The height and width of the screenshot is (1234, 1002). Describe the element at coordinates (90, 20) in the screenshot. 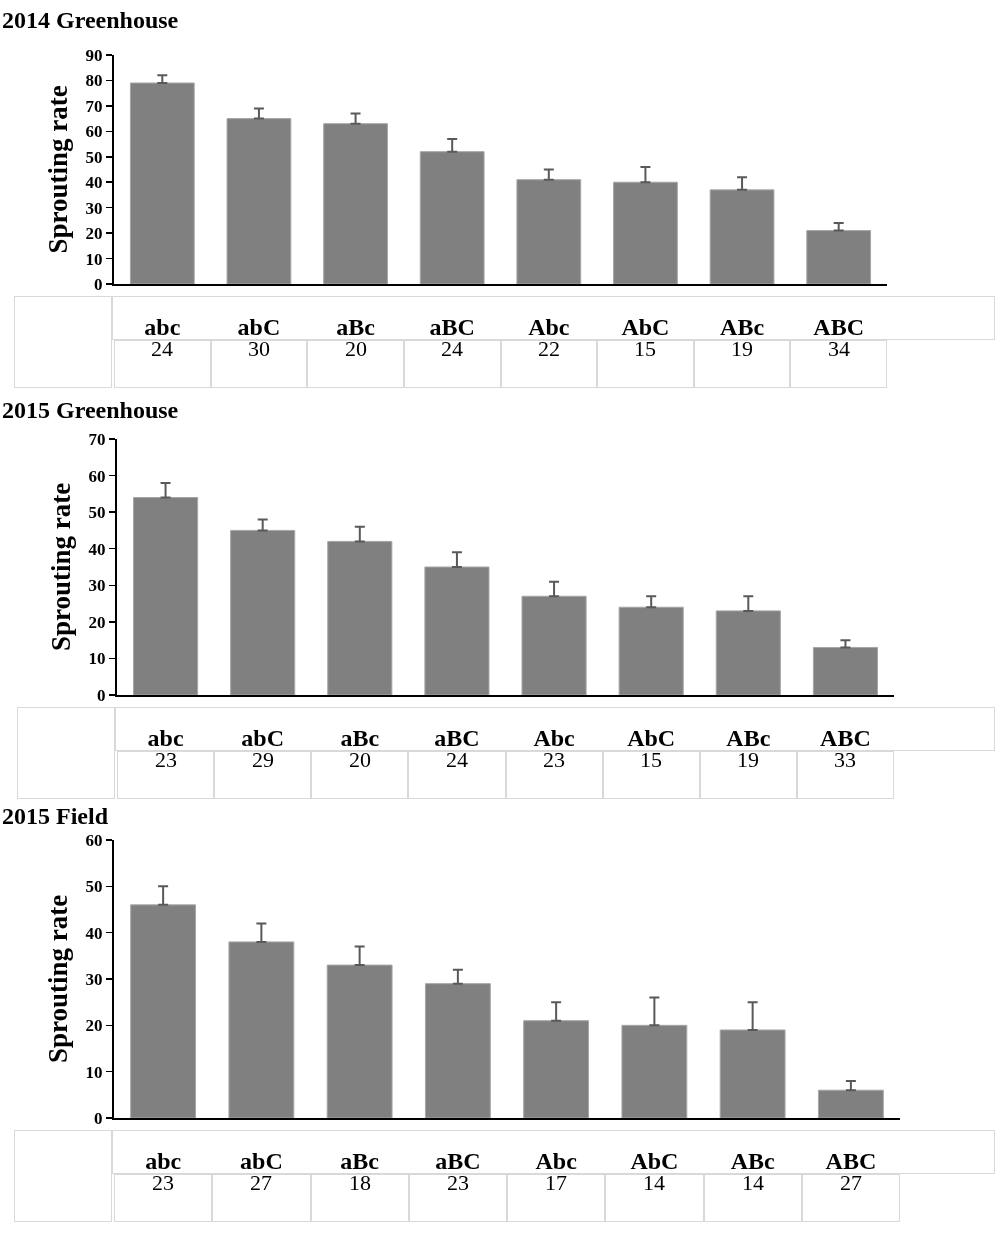

I see `chart-title: 2014 Greenhouse` at that location.